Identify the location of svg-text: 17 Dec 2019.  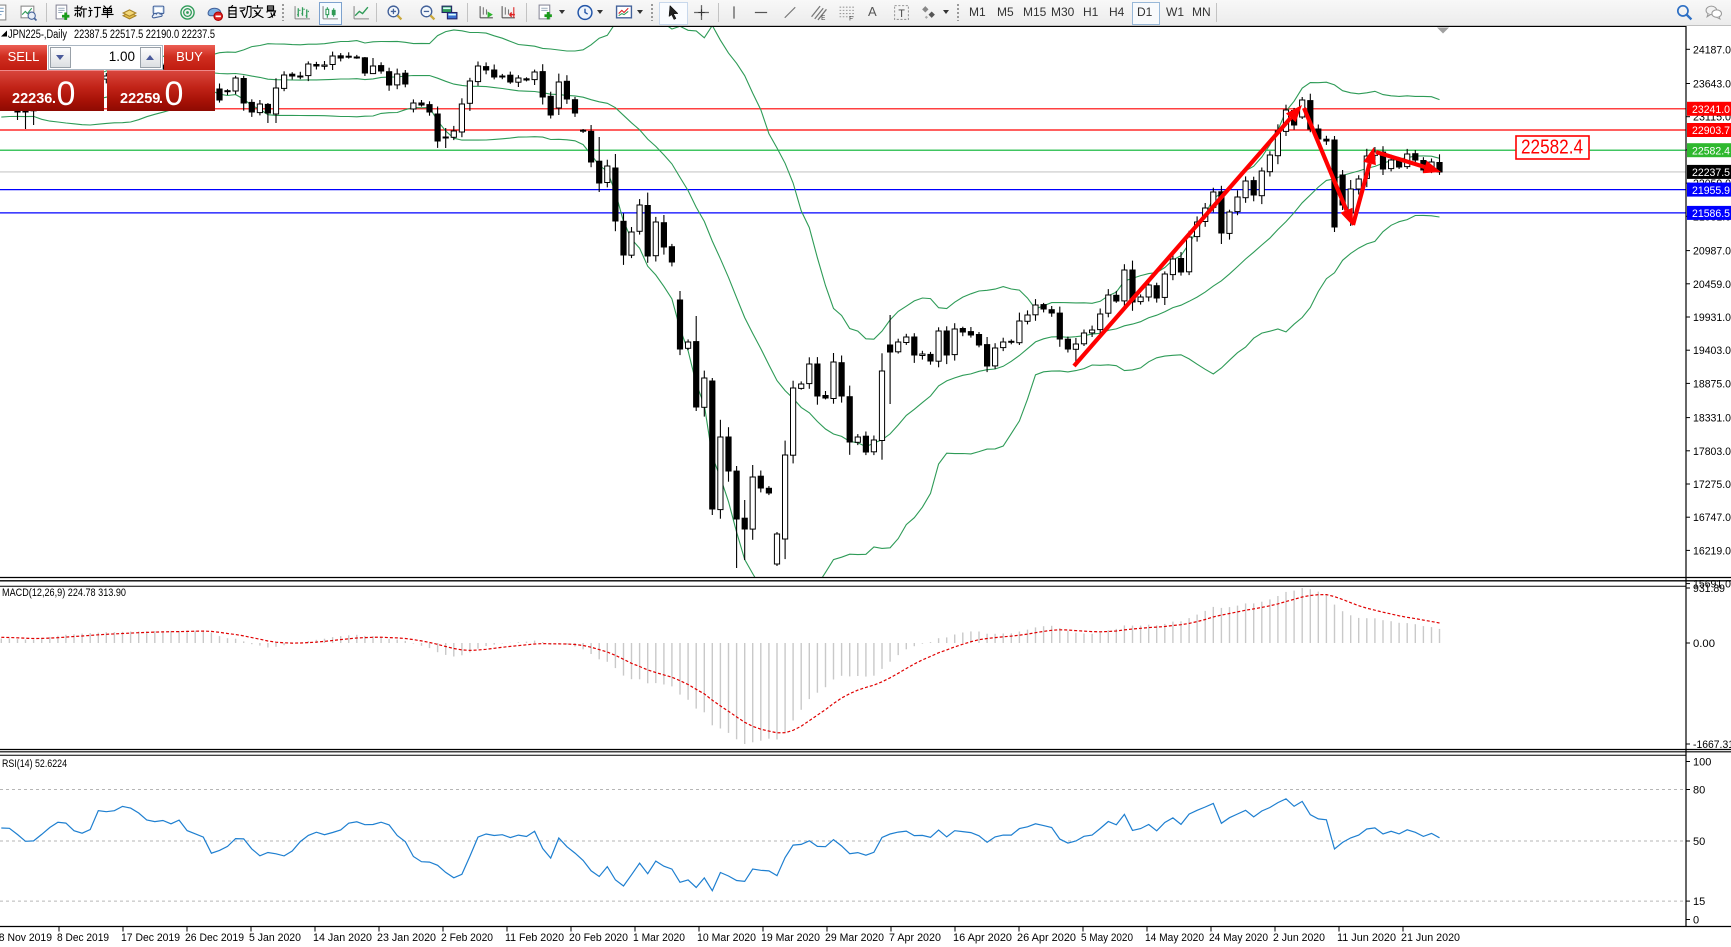
(150, 938).